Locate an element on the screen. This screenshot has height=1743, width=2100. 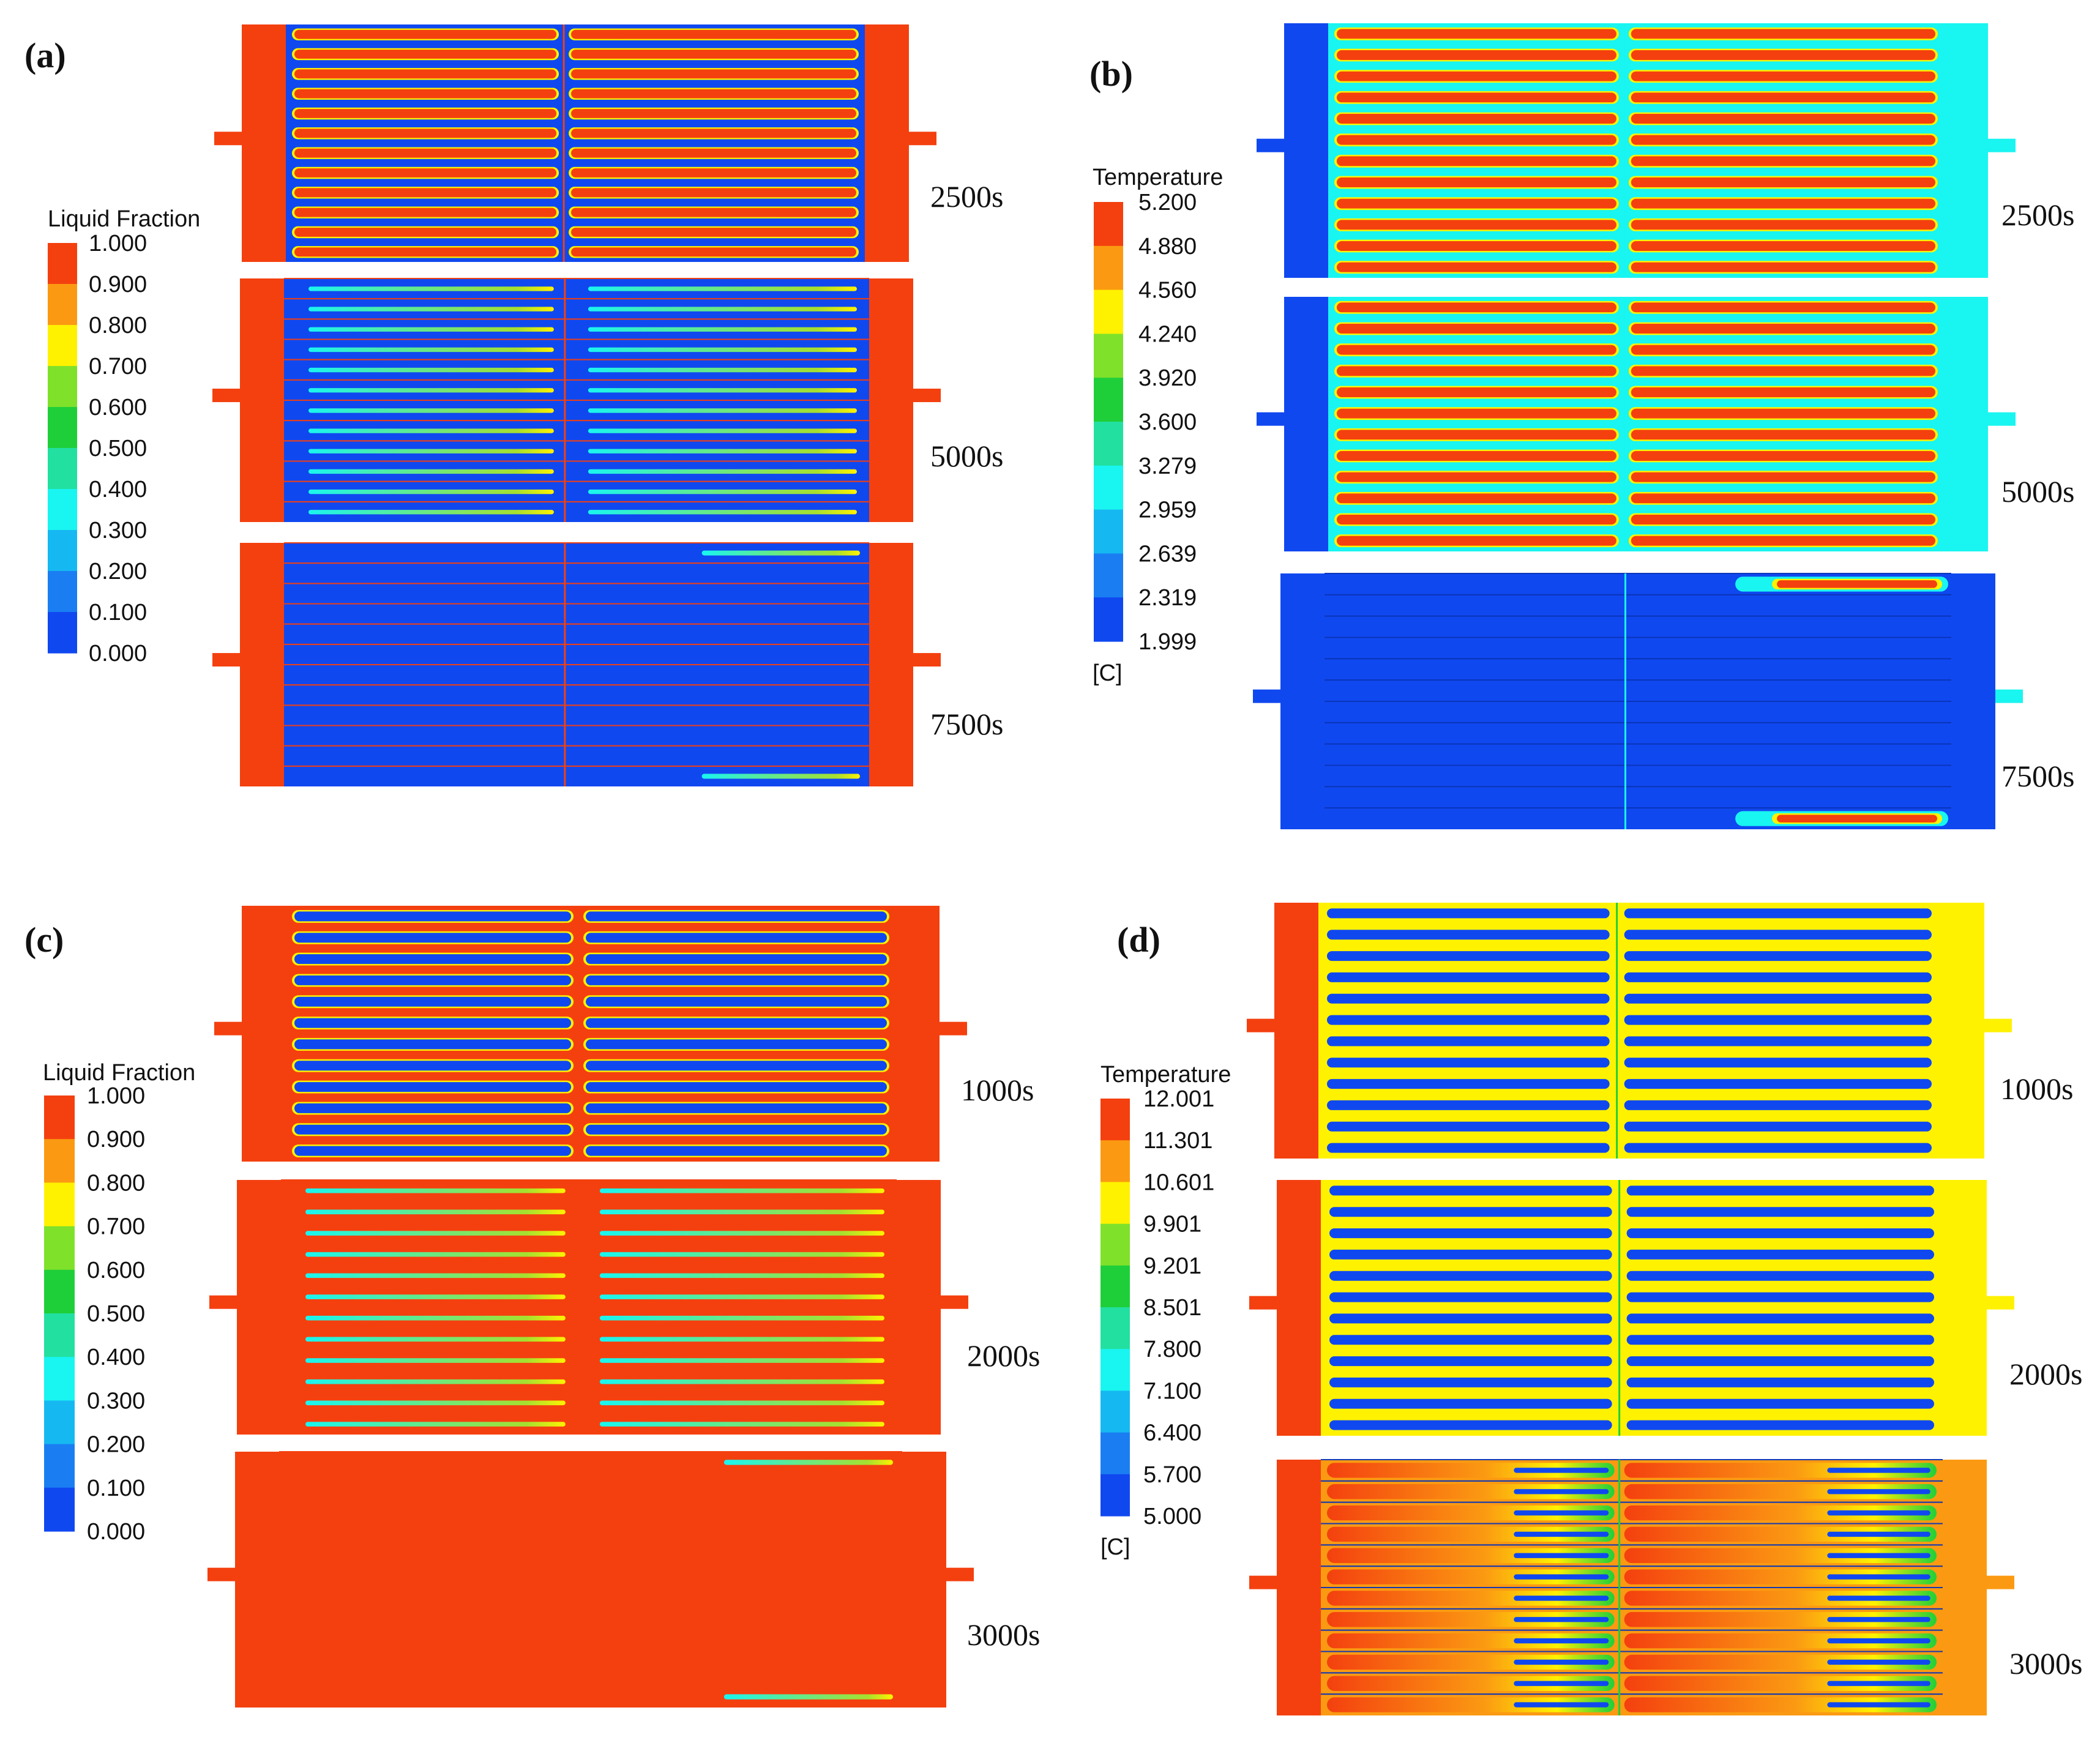
legend-tick-label: 2.959 is located at coordinates (1167, 510).